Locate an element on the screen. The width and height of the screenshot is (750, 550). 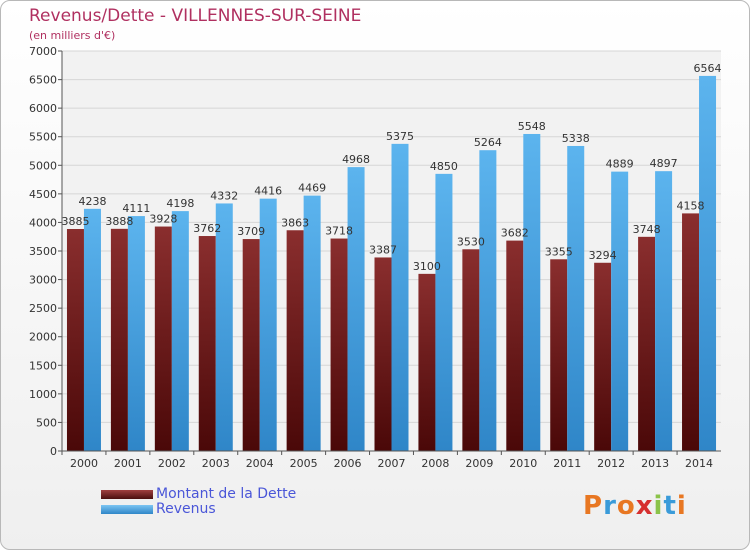
logo-letter: r is located at coordinates (610, 506).